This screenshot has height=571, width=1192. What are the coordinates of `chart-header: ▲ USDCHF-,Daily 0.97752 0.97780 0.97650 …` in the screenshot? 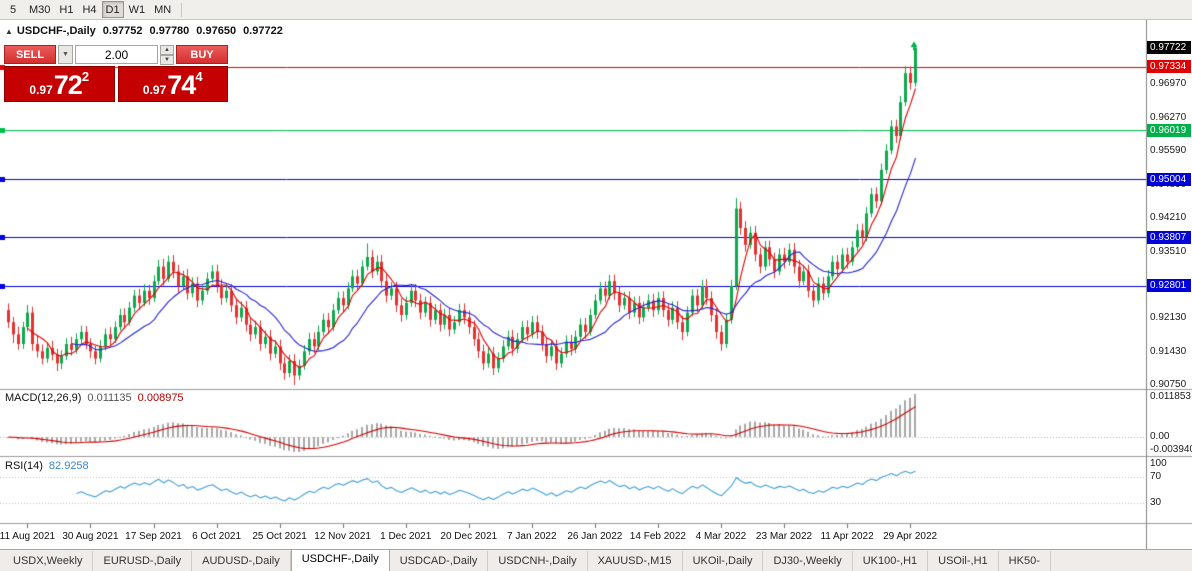 It's located at (144, 31).